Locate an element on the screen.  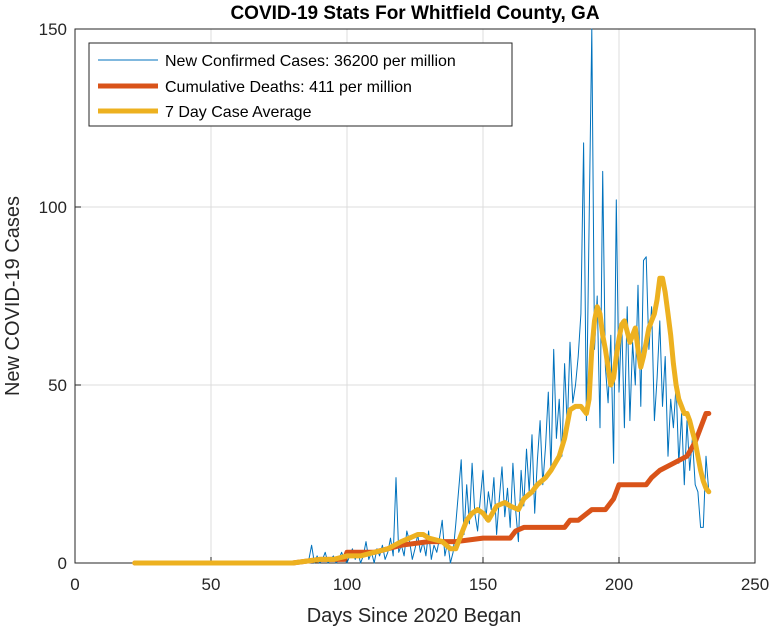
x-tick-label: 0 is located at coordinates (74, 584).